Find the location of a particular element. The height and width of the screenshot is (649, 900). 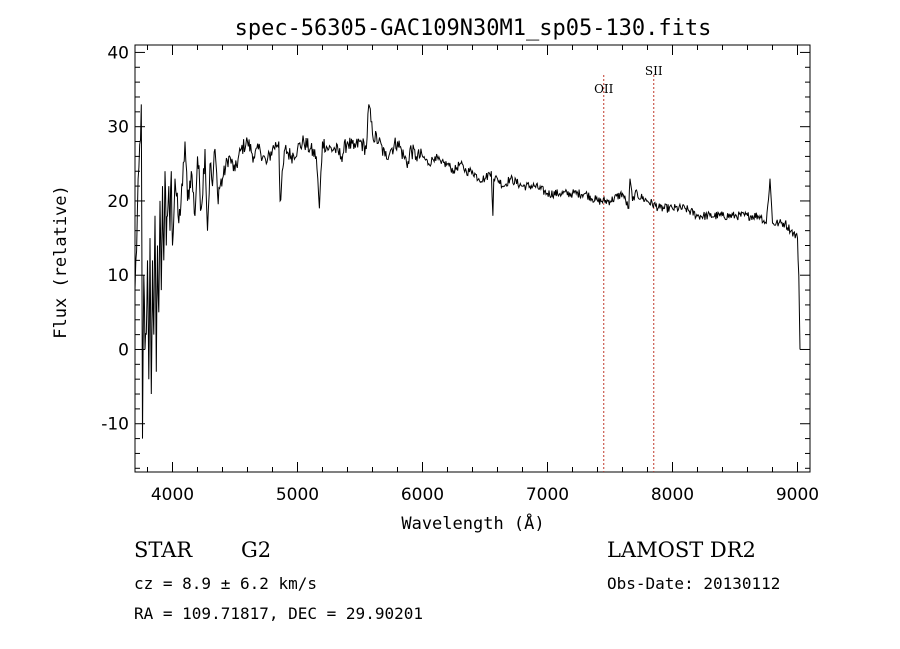

y-tick-label: 20 is located at coordinates (118, 202).